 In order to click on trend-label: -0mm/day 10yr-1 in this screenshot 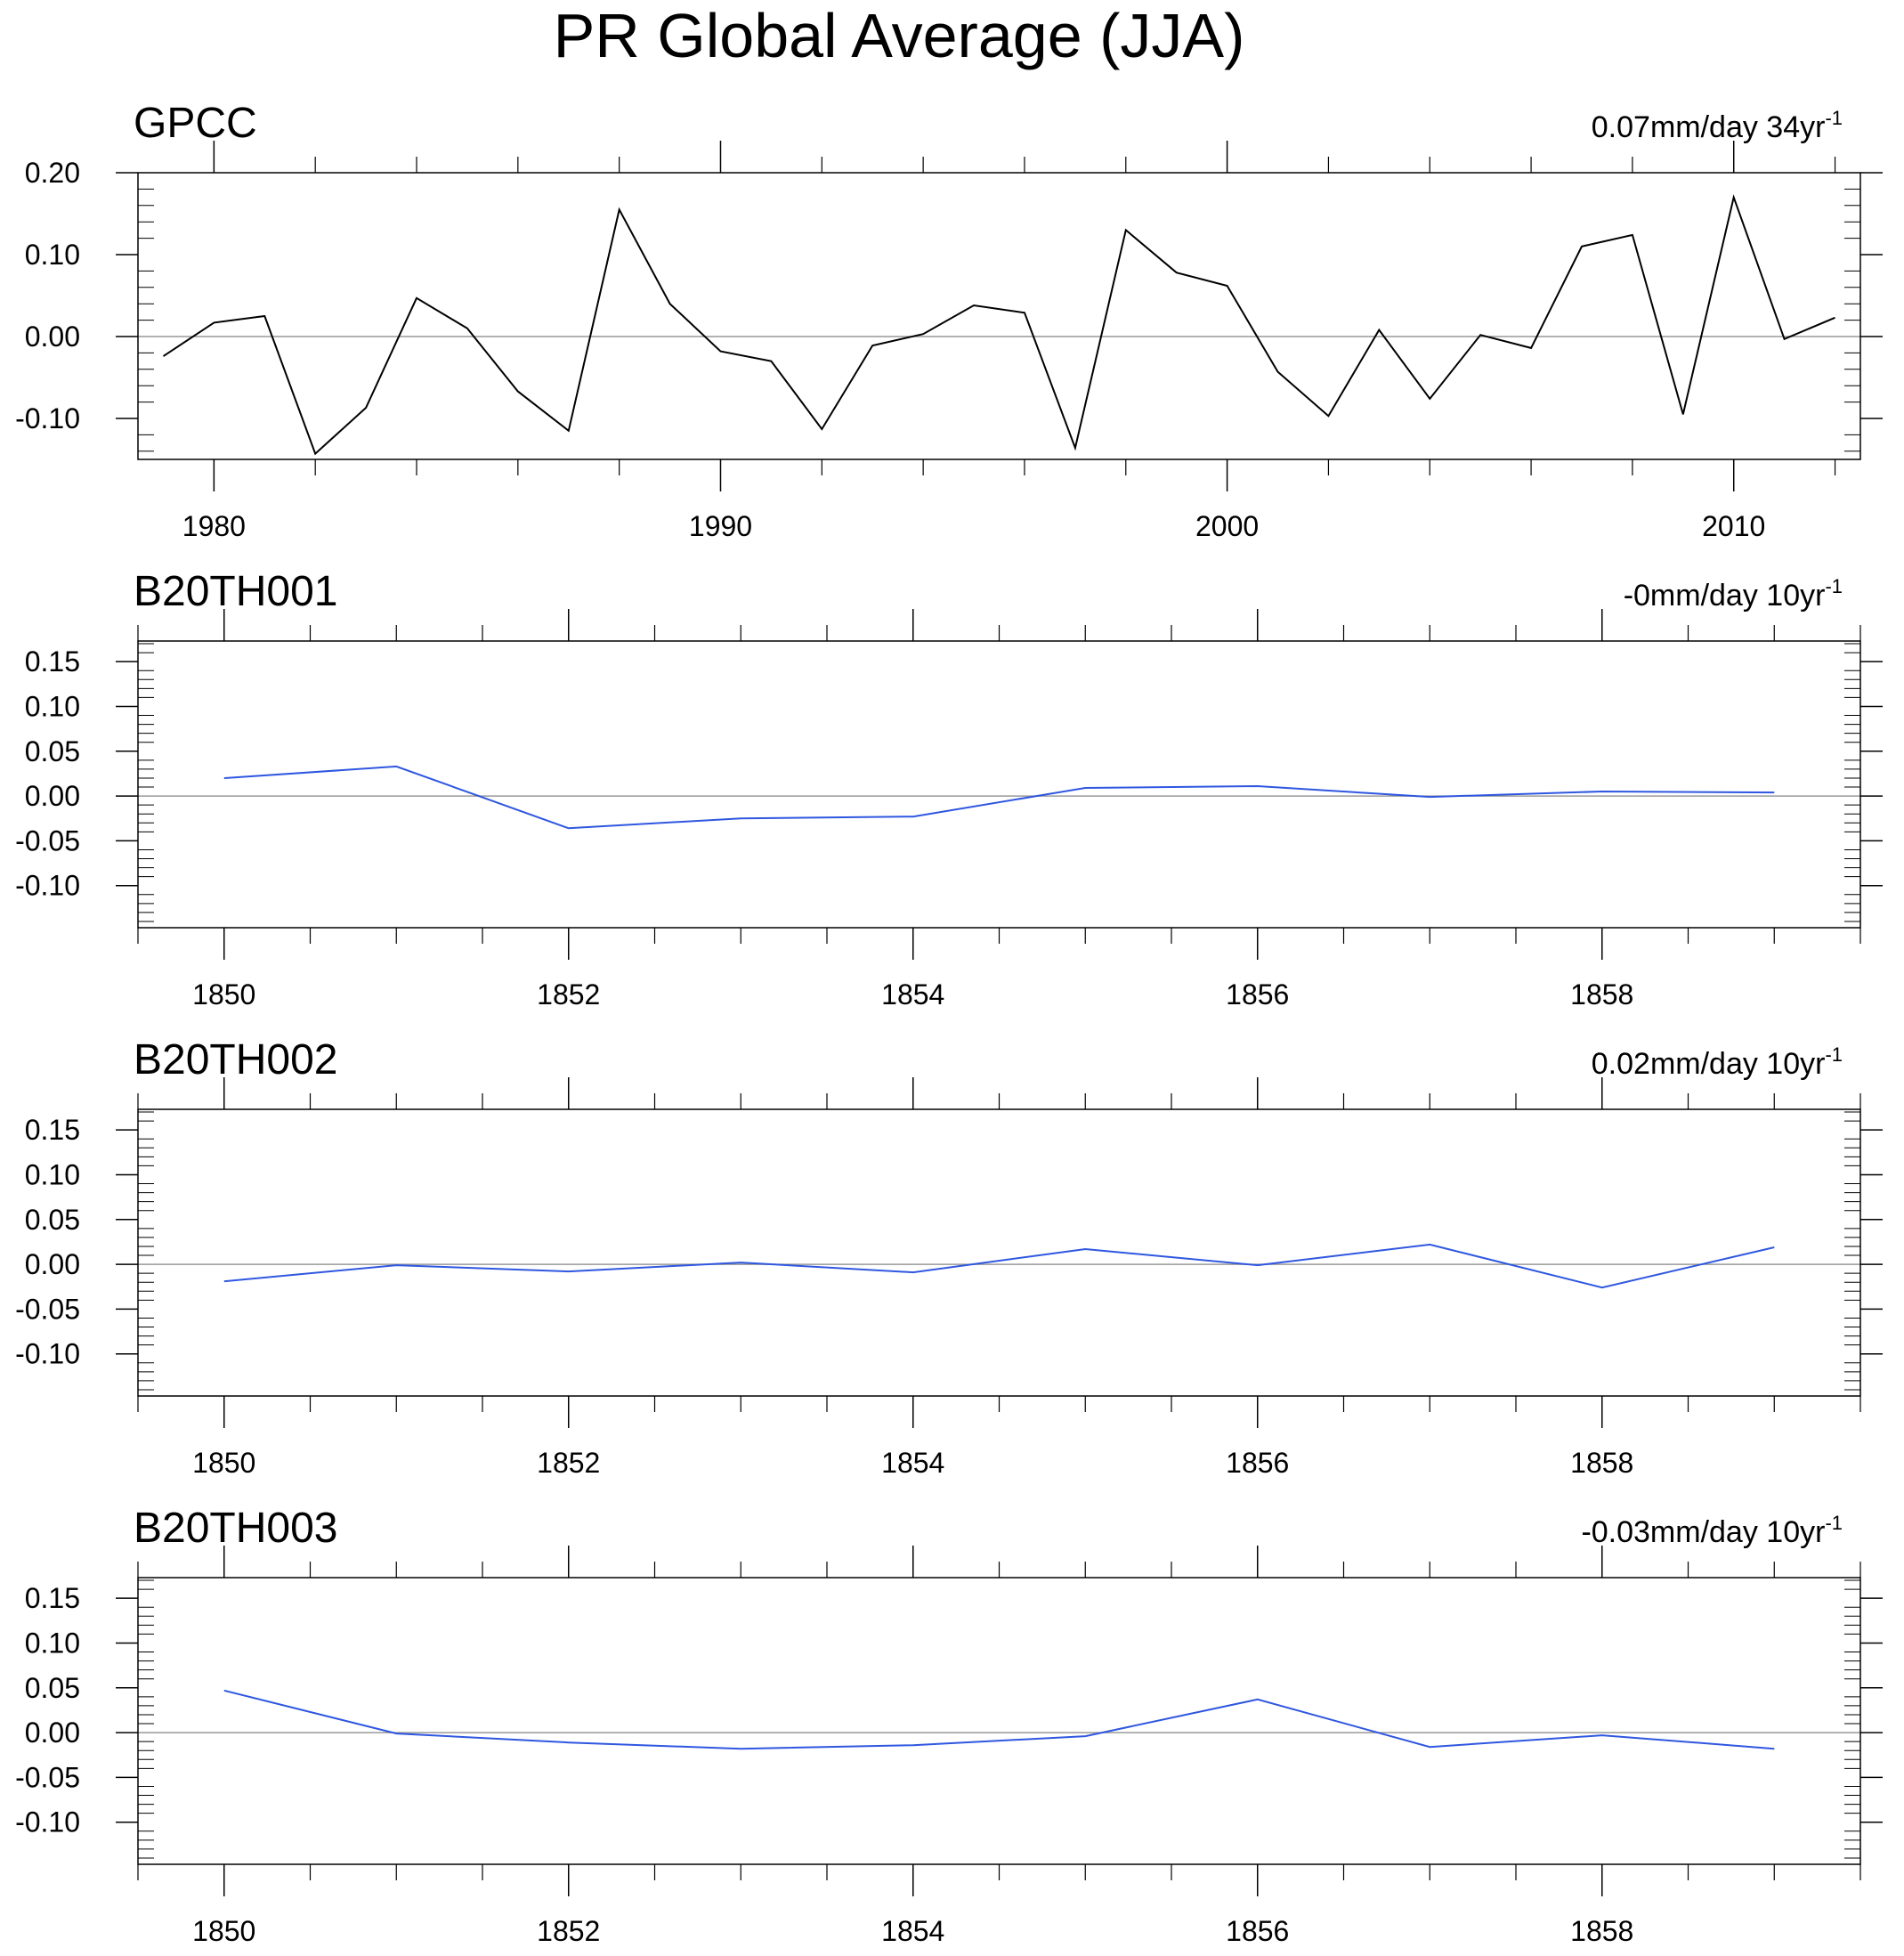, I will do `click(1734, 594)`.